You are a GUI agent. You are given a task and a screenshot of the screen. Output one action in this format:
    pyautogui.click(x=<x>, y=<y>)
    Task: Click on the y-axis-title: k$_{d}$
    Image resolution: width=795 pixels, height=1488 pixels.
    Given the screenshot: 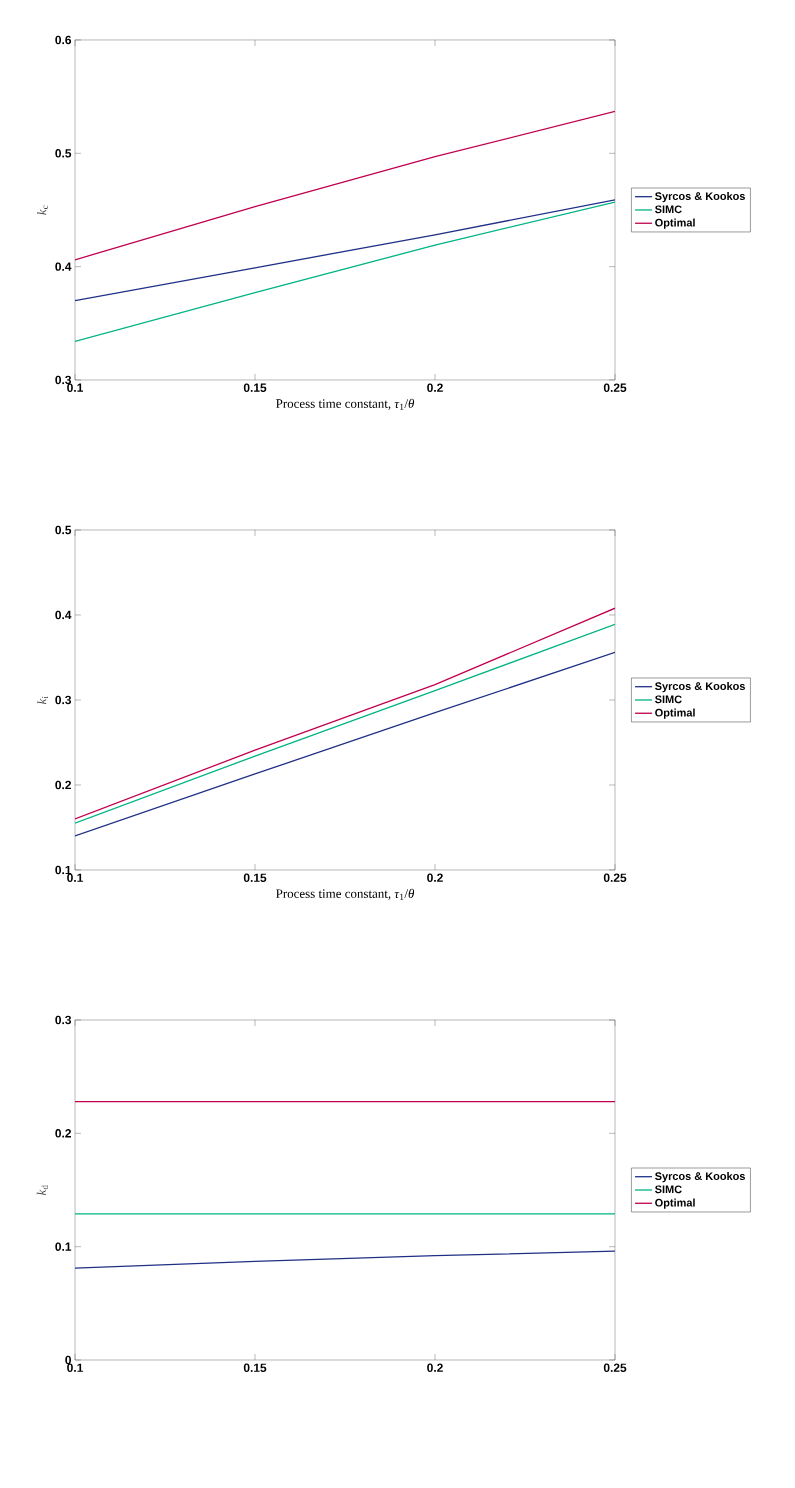 What is the action you would take?
    pyautogui.click(x=42, y=1190)
    